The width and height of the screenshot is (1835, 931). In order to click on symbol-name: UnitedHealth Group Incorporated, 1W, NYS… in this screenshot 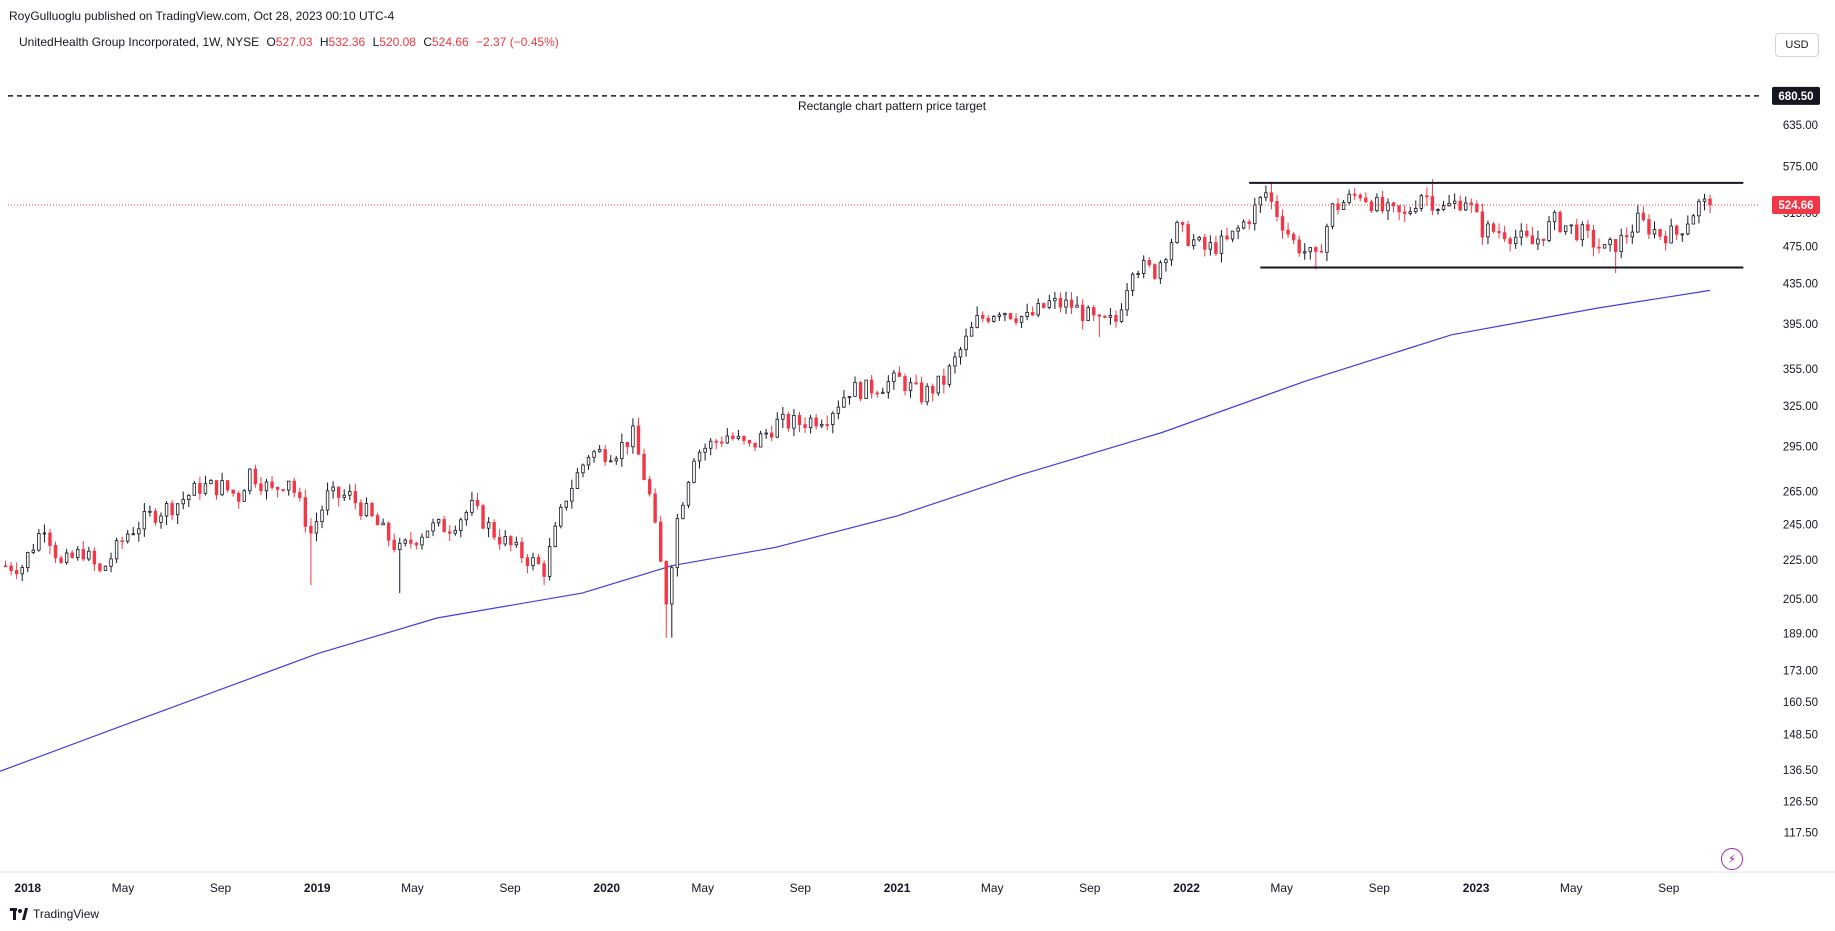, I will do `click(139, 42)`.